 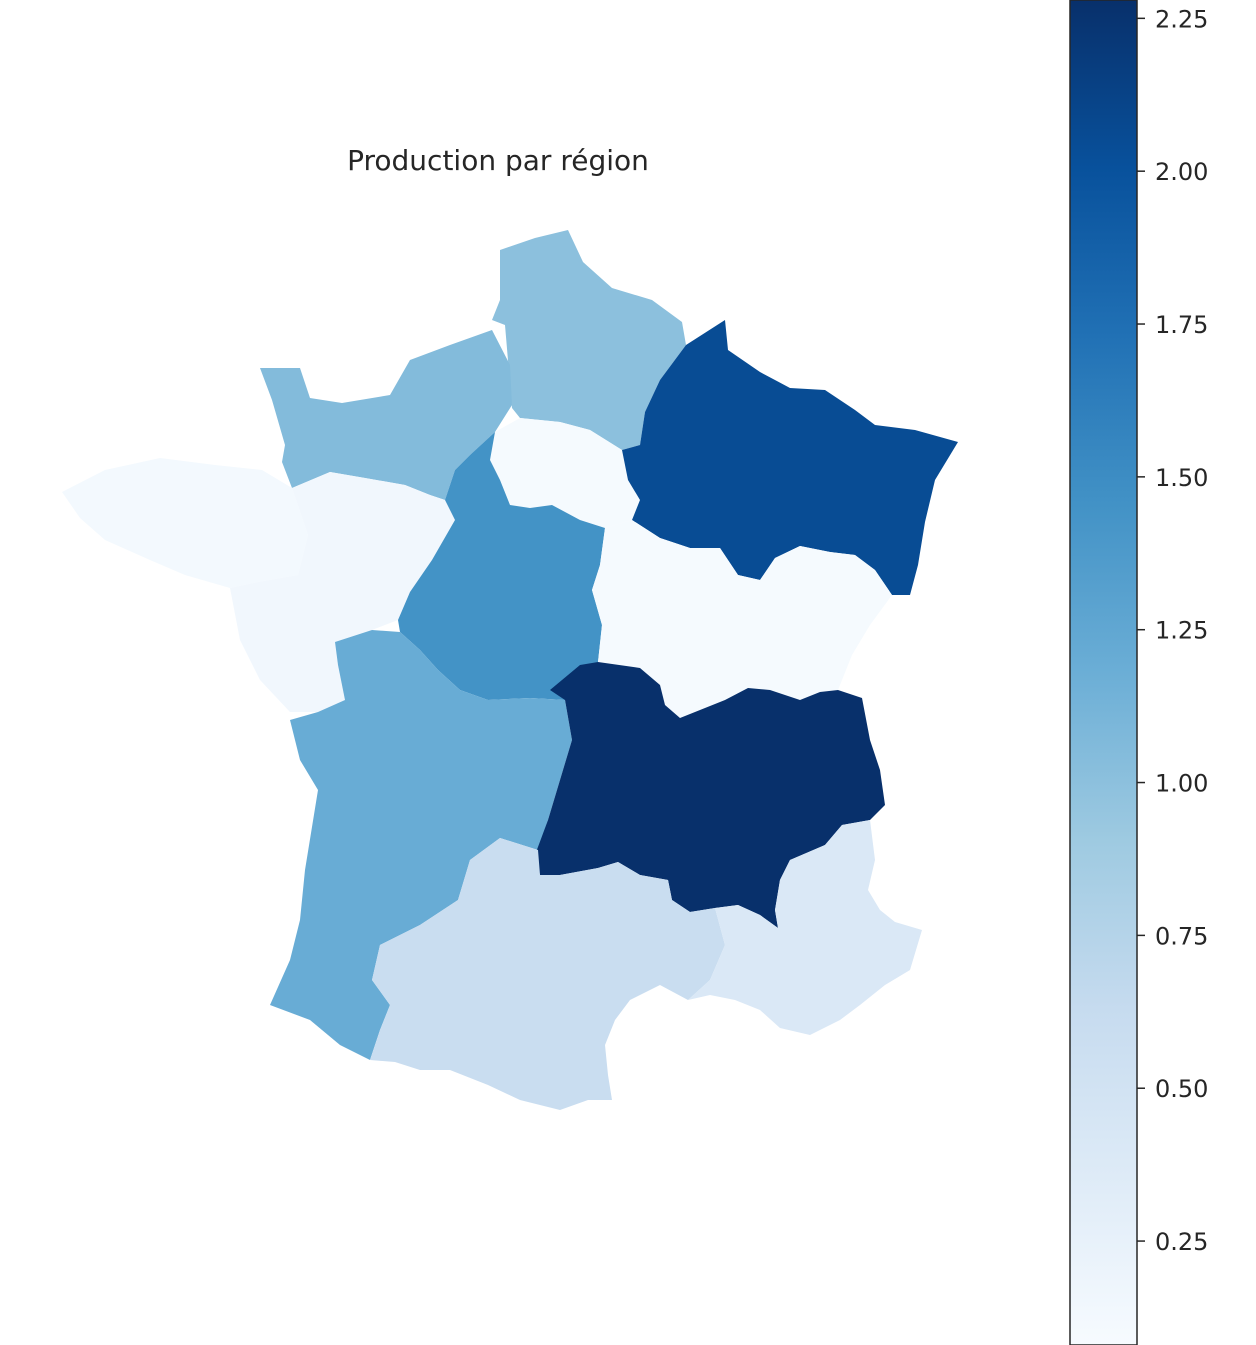 I want to click on colorbar-tick-label: 1.25, so click(x=1181, y=631).